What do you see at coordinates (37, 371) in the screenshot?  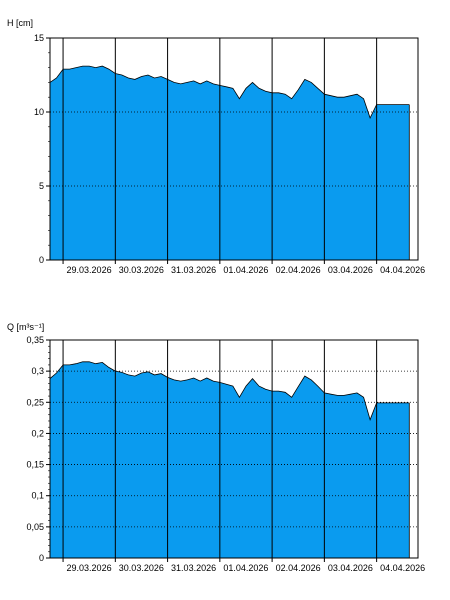 I see `y-tick-label: 0,3` at bounding box center [37, 371].